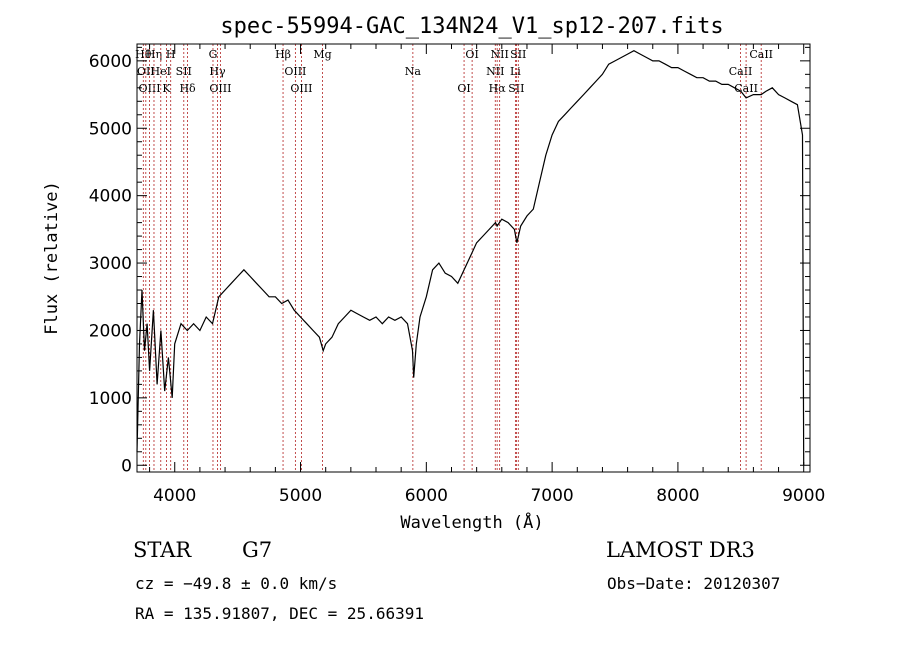 This screenshot has width=900, height=649. I want to click on spectral-line-label: Hα, so click(498, 88).